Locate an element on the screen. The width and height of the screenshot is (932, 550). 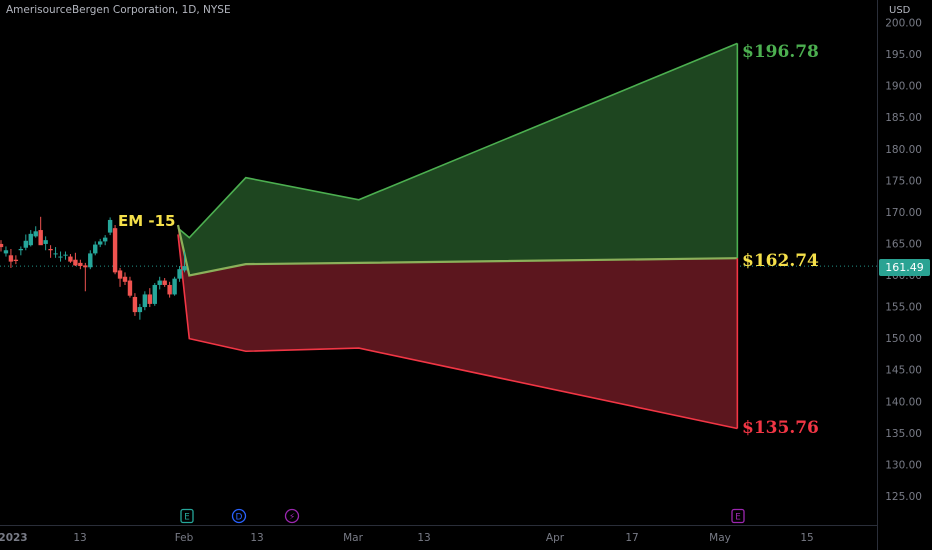
y-tick-label: 165.00 is located at coordinates (903, 244).